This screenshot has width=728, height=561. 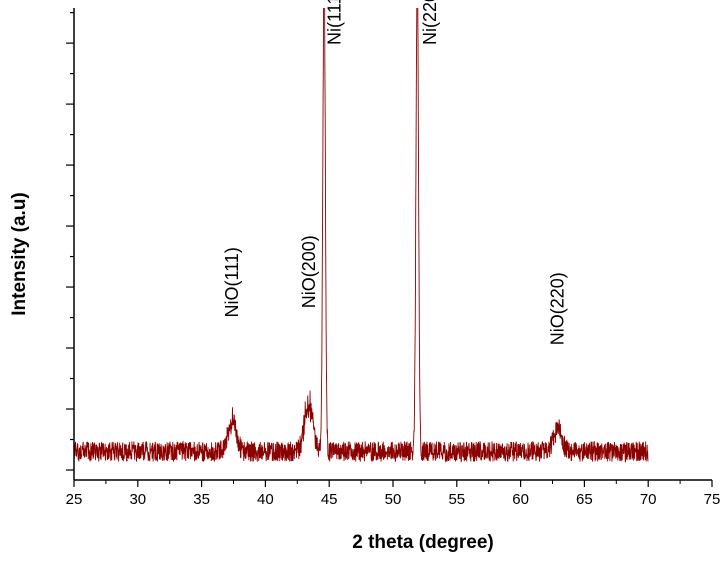 I want to click on x-axis-title: 2 theta (degree), so click(x=422, y=542).